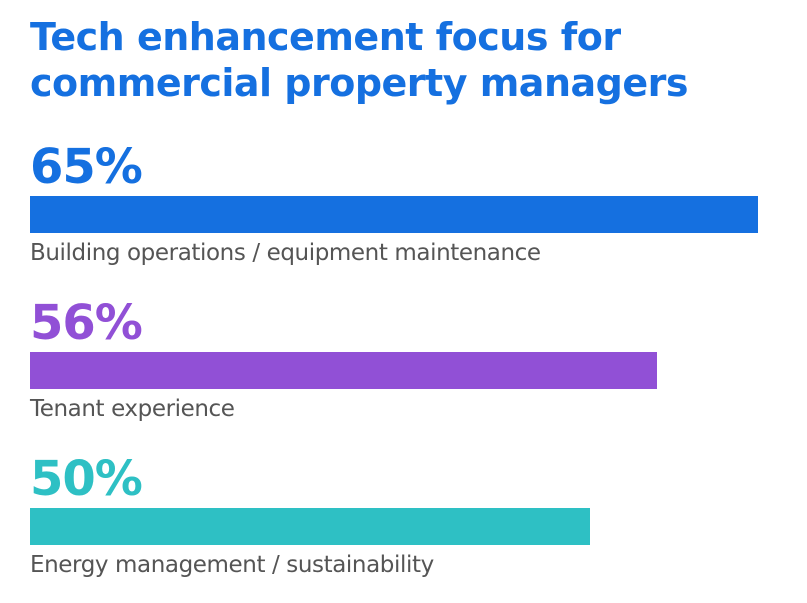 The image size is (807, 603). Describe the element at coordinates (86, 167) in the screenshot. I see `data-label: 65%` at that location.